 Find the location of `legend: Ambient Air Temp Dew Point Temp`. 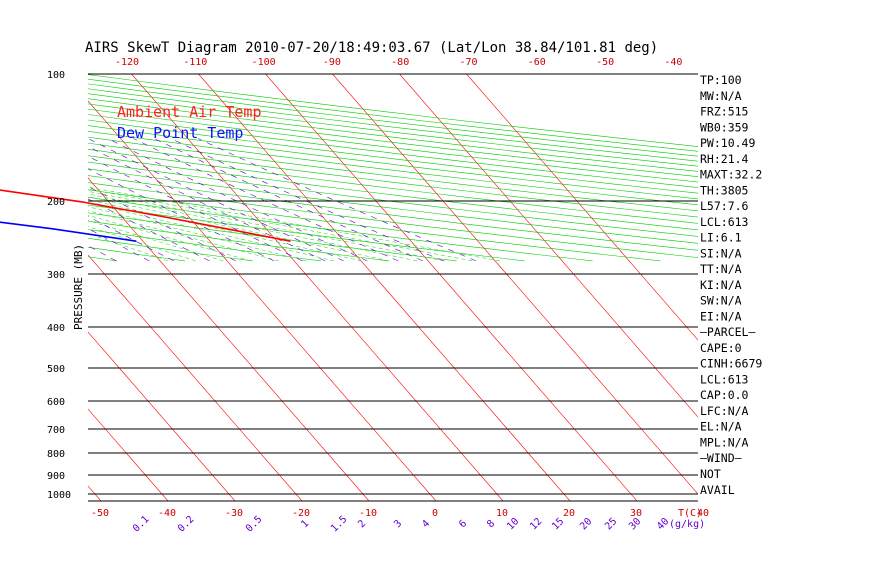

legend: Ambient Air Temp Dew Point Temp is located at coordinates (189, 122).